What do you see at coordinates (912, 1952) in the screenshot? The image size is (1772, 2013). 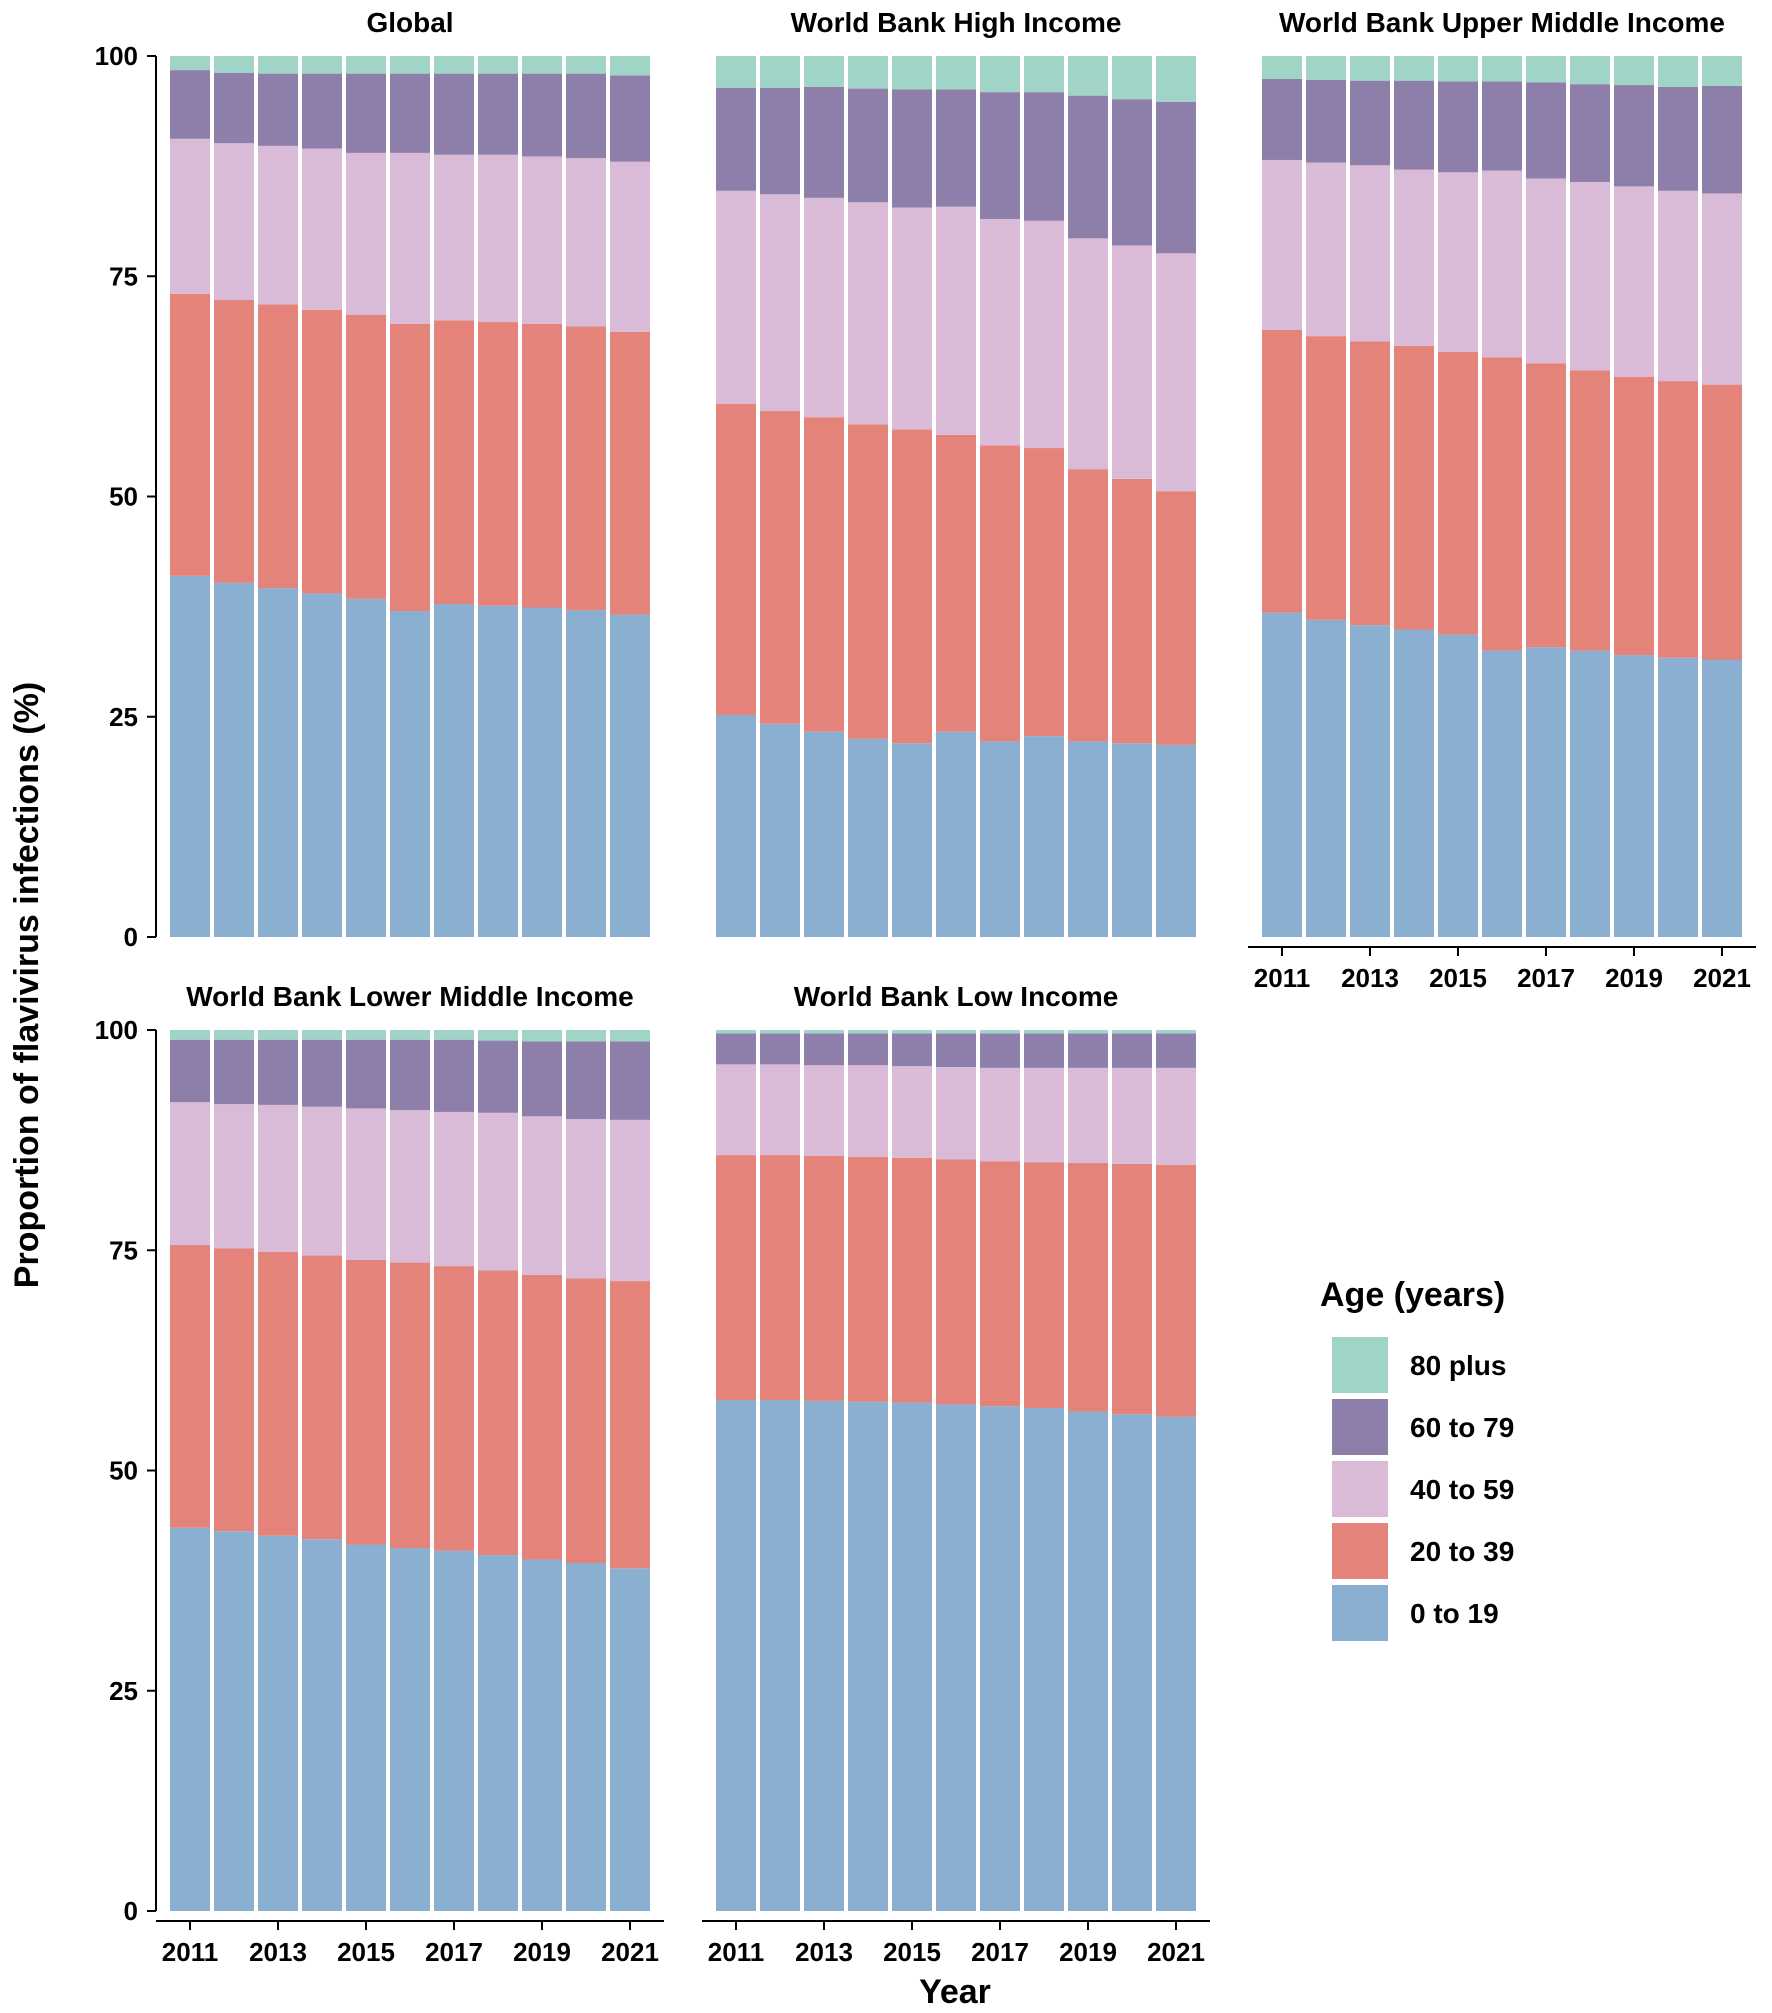 I see `x-tick-label: 2015` at bounding box center [912, 1952].